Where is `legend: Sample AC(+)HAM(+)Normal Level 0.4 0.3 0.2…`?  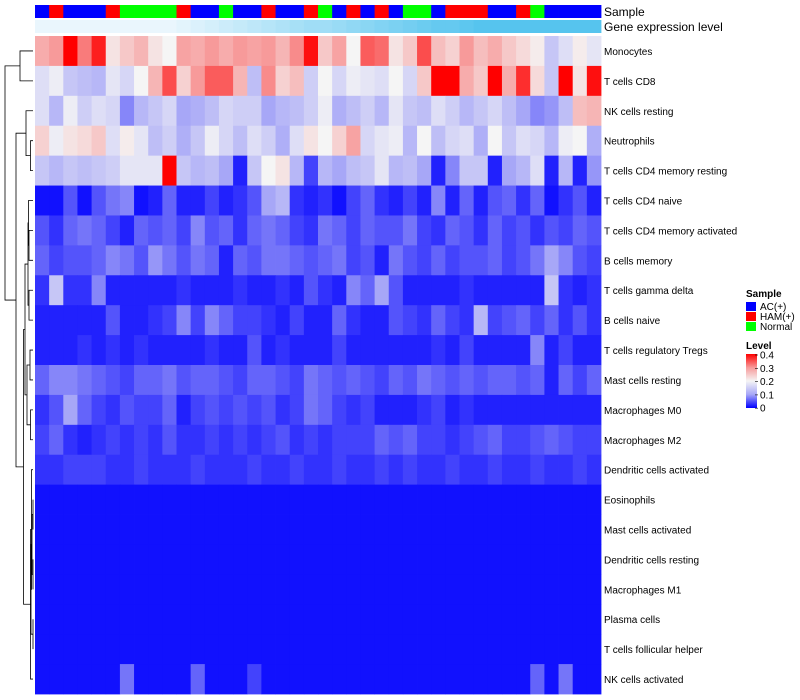
legend: Sample AC(+)HAM(+)Normal Level 0.4 0.3 0.2… is located at coordinates (770, 352).